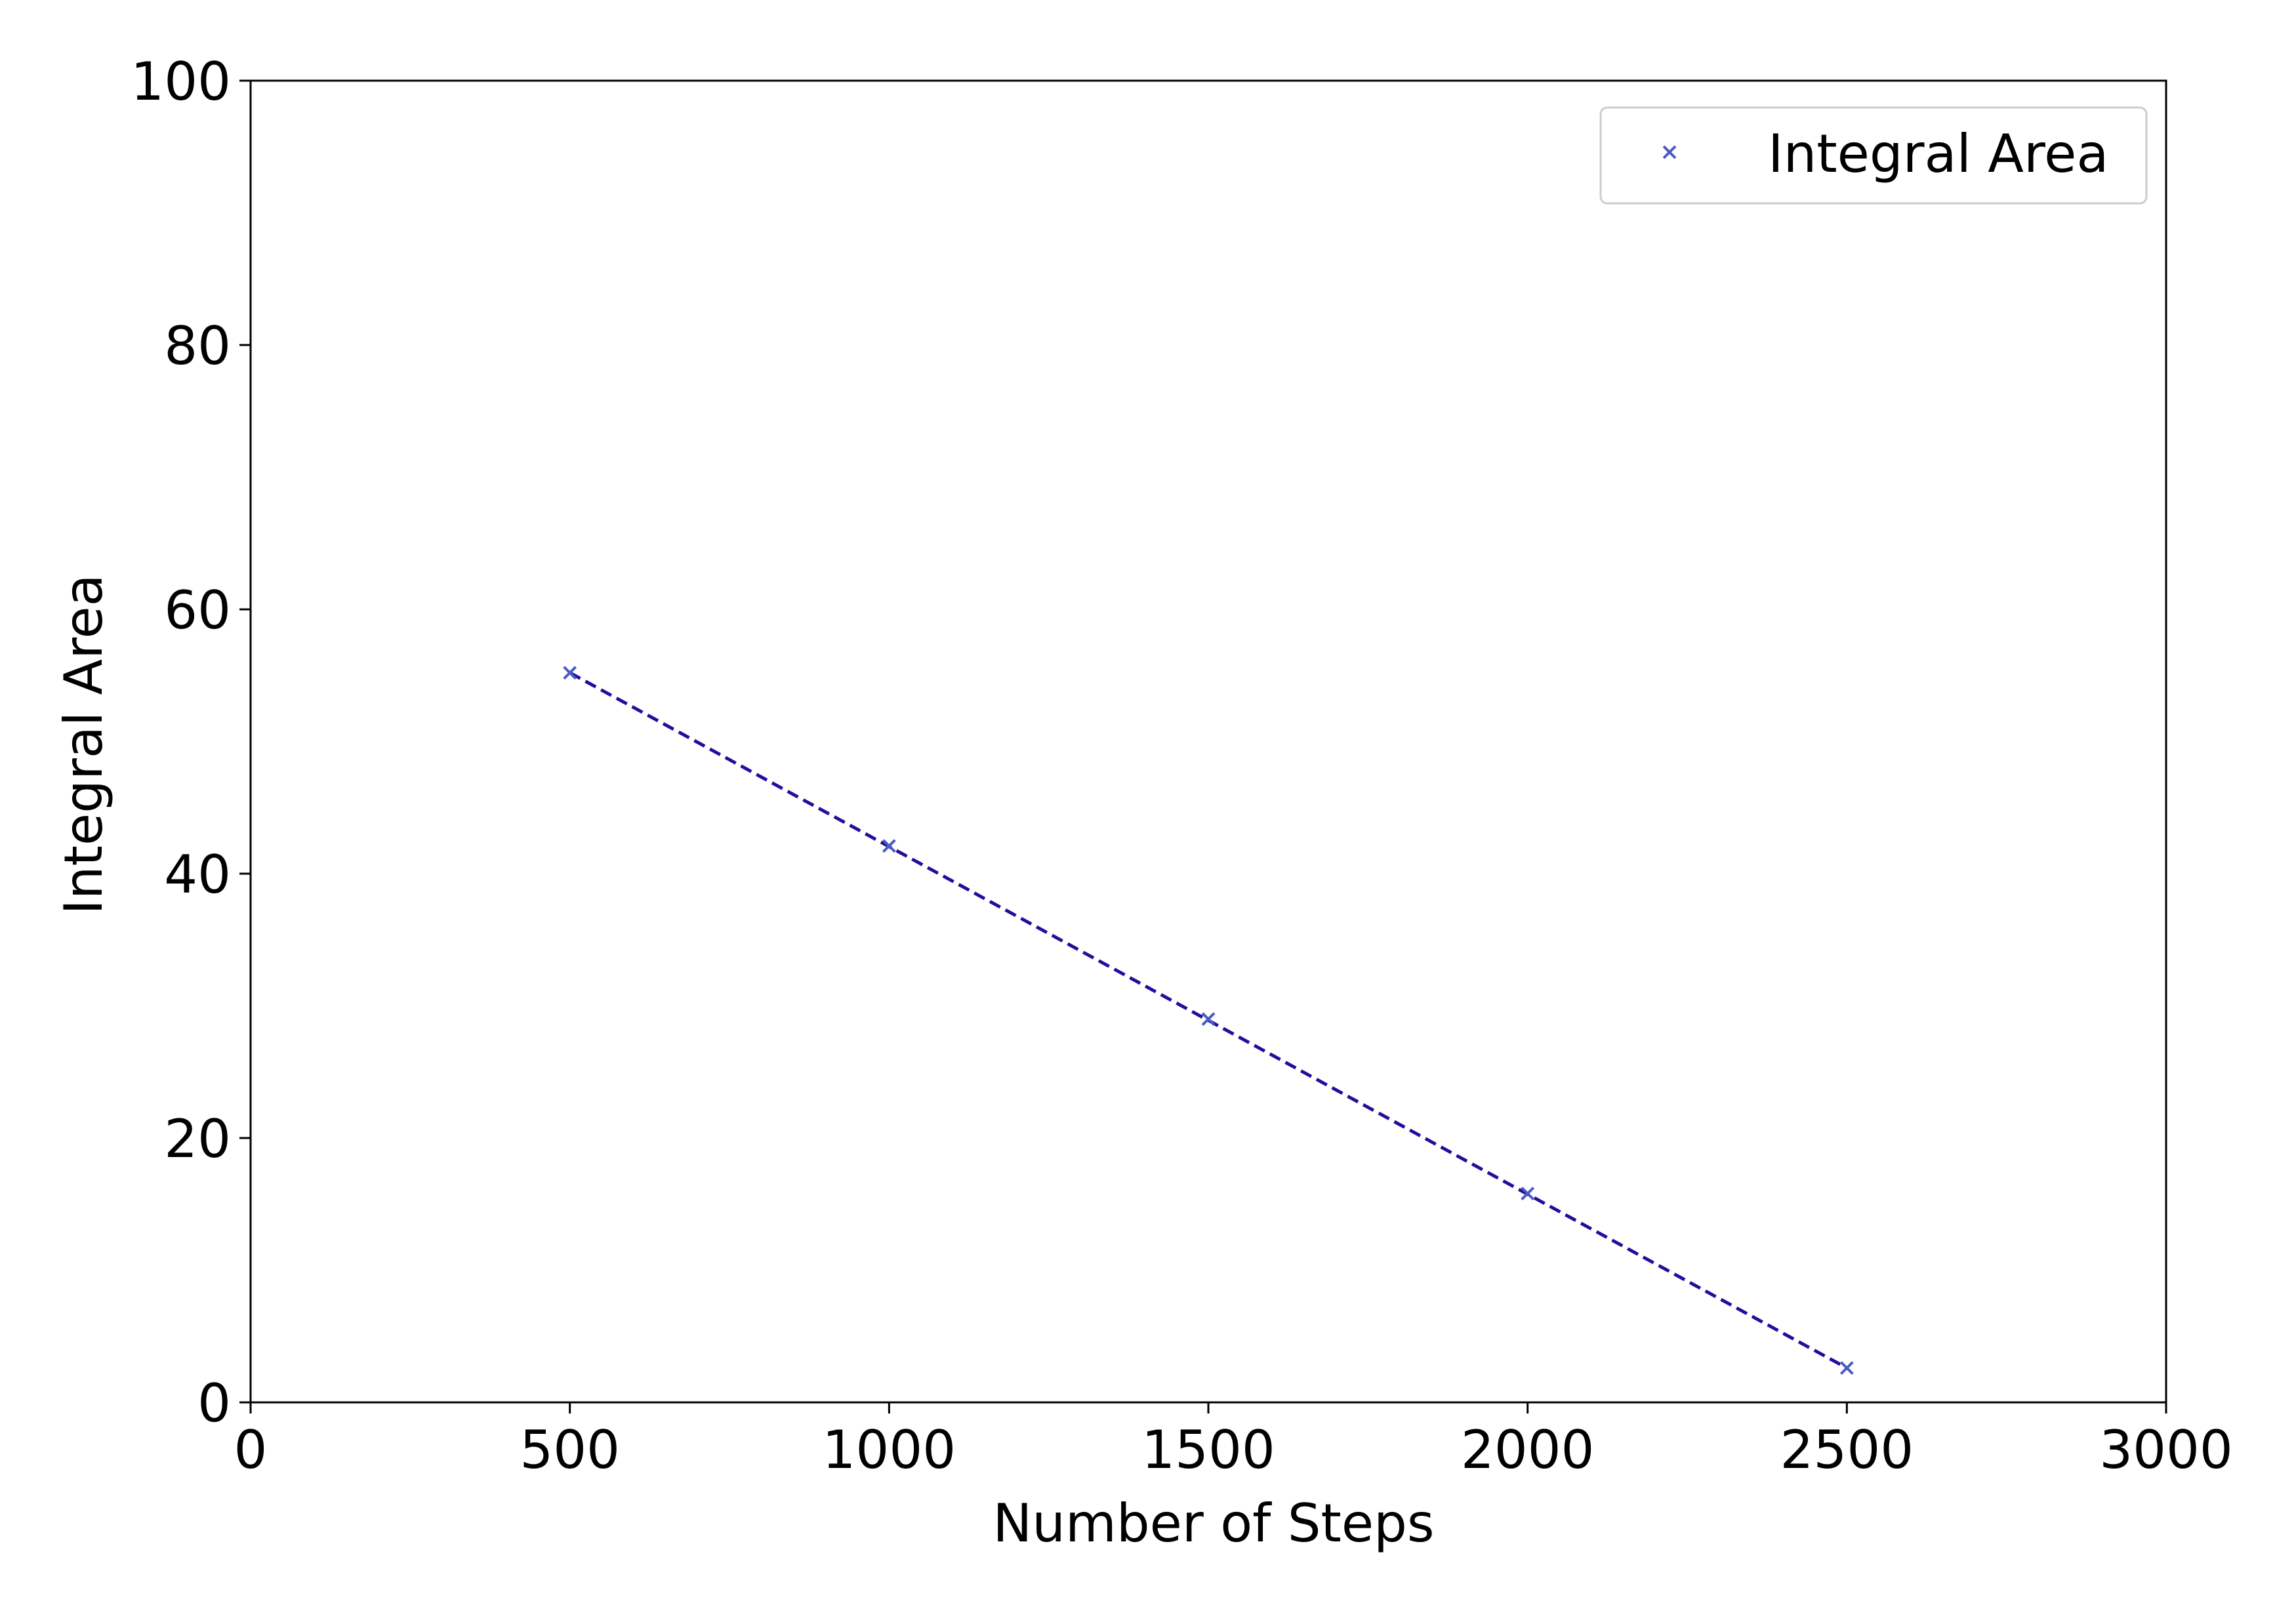  What do you see at coordinates (83, 744) in the screenshot?
I see `y-axis-title: Integral Area` at bounding box center [83, 744].